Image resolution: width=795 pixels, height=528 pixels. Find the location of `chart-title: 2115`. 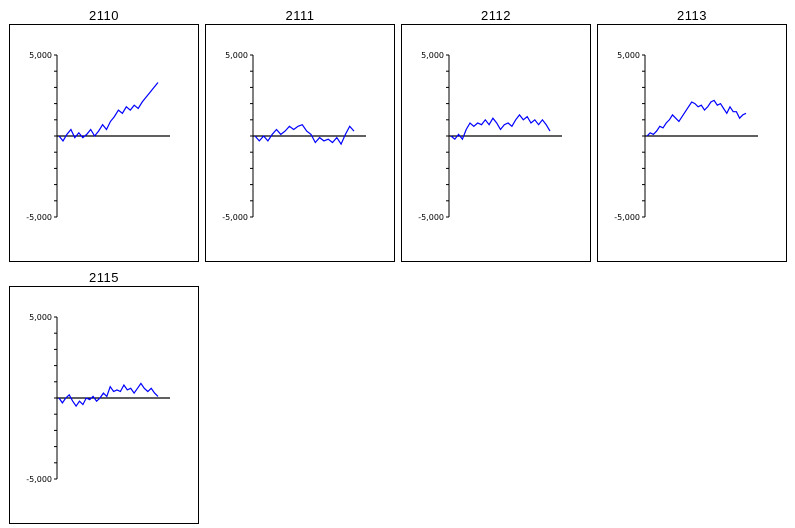

chart-title: 2115 is located at coordinates (104, 277).